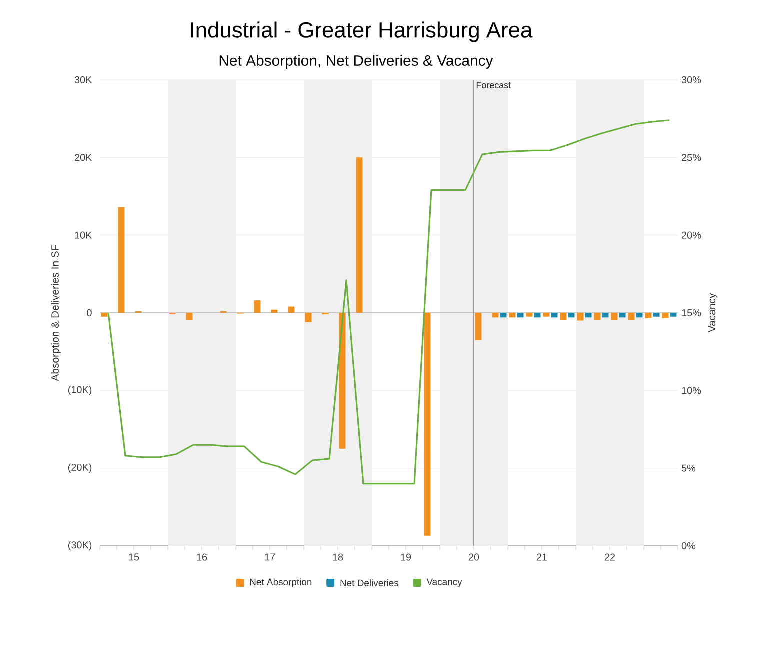 The height and width of the screenshot is (652, 764). Describe the element at coordinates (493, 85) in the screenshot. I see `ref-line-label: Forecast` at that location.